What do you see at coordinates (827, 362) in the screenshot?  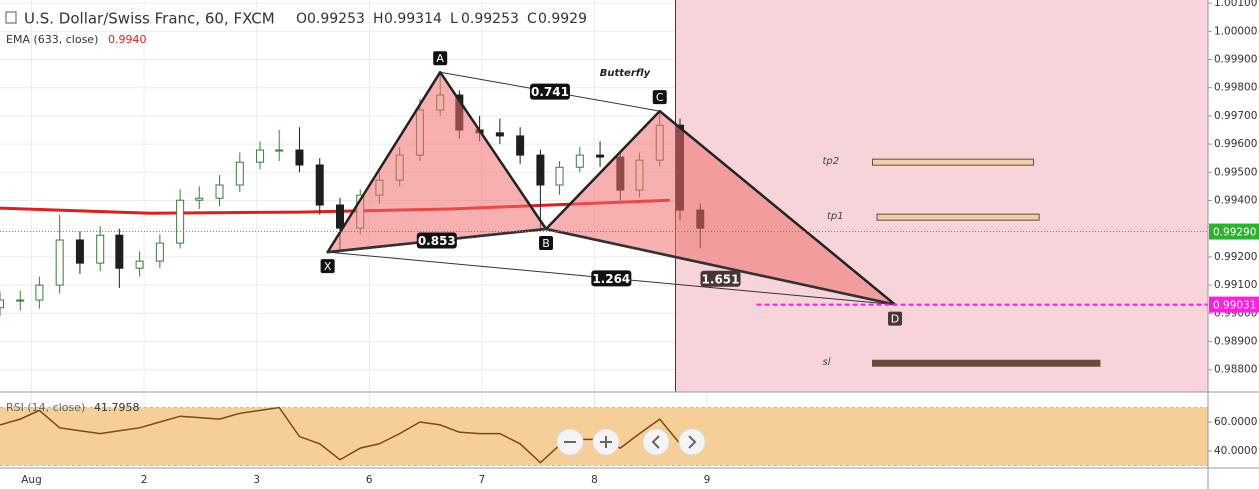 I see `level-label: sl` at bounding box center [827, 362].